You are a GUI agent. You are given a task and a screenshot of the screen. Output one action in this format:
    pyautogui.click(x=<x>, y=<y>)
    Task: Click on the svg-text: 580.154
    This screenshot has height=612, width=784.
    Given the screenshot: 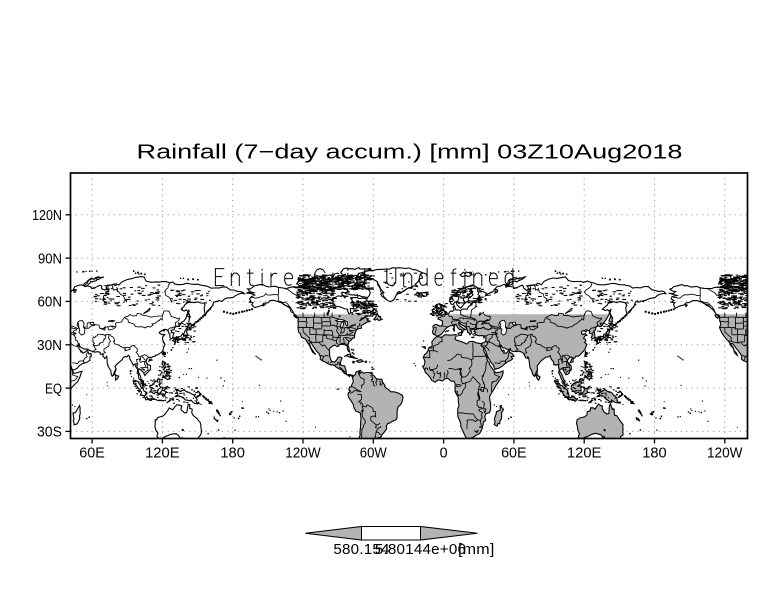 What is the action you would take?
    pyautogui.click(x=361, y=549)
    